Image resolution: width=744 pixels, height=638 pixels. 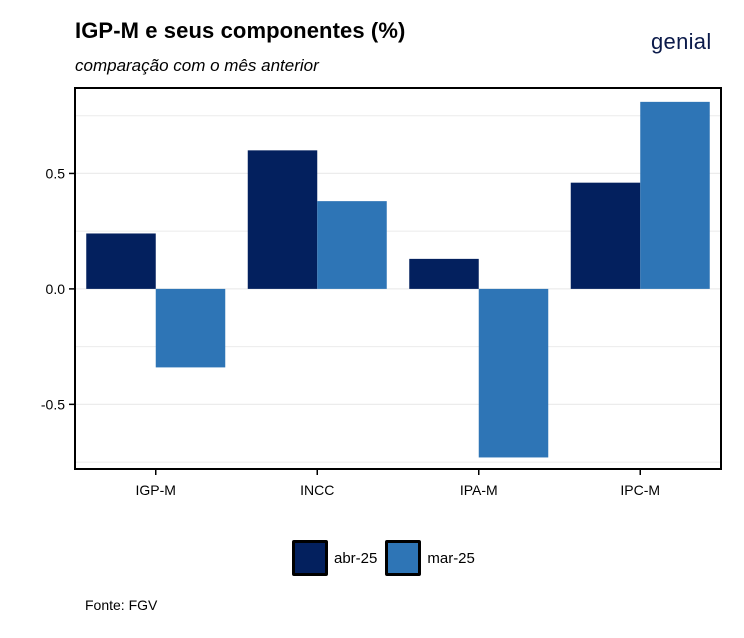 What do you see at coordinates (197, 65) in the screenshot?
I see `chart-subtitle: comparação com o mês anterior` at bounding box center [197, 65].